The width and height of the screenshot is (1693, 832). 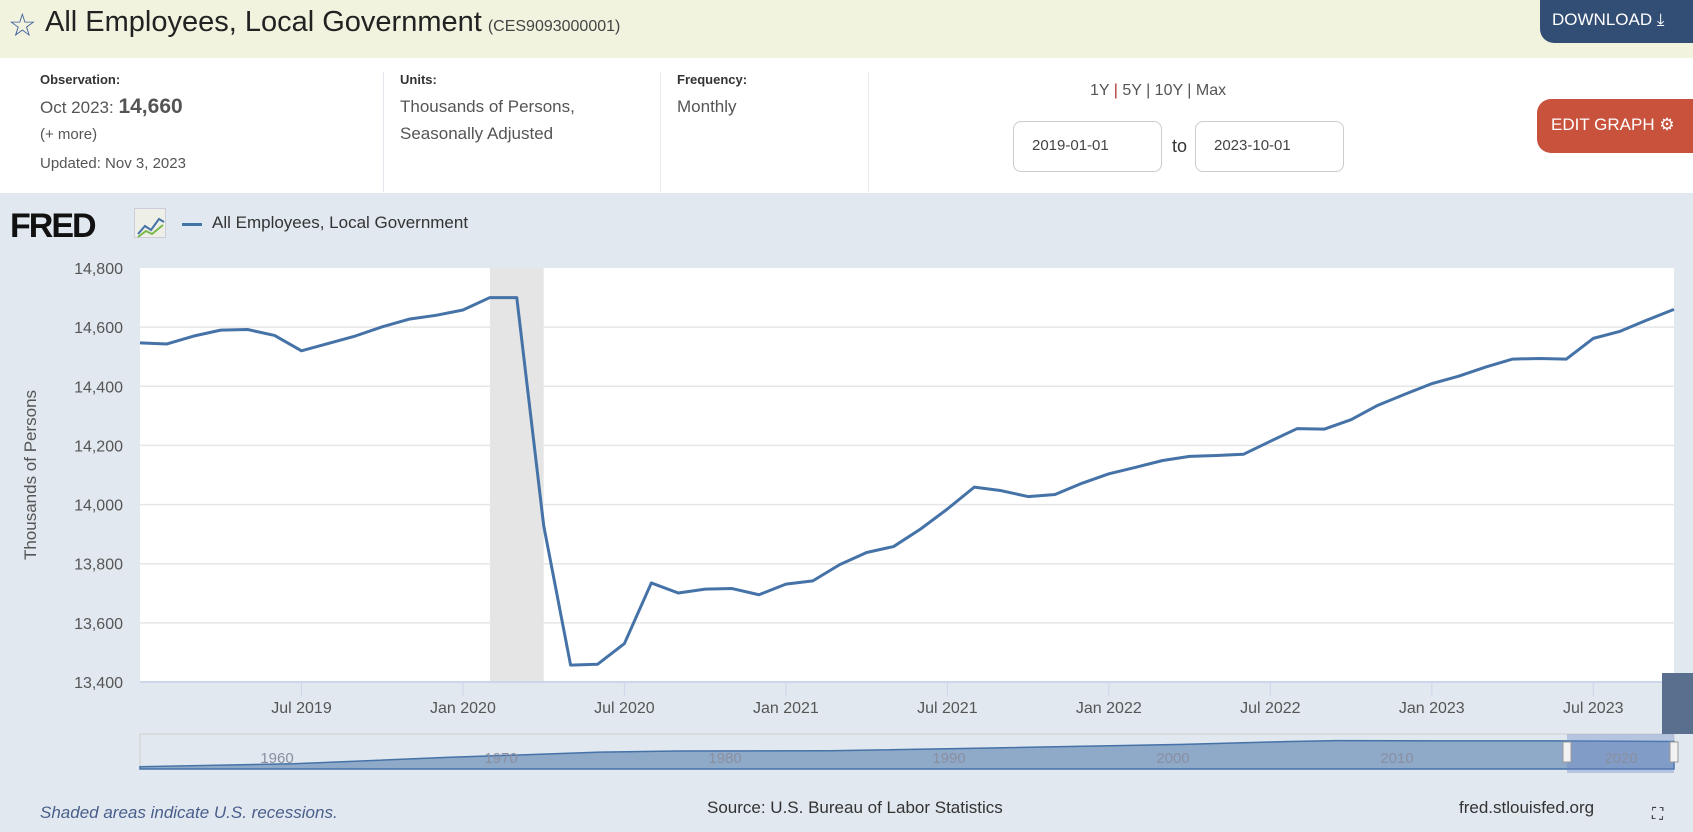 I want to click on navigator-selection, so click(x=1620, y=753).